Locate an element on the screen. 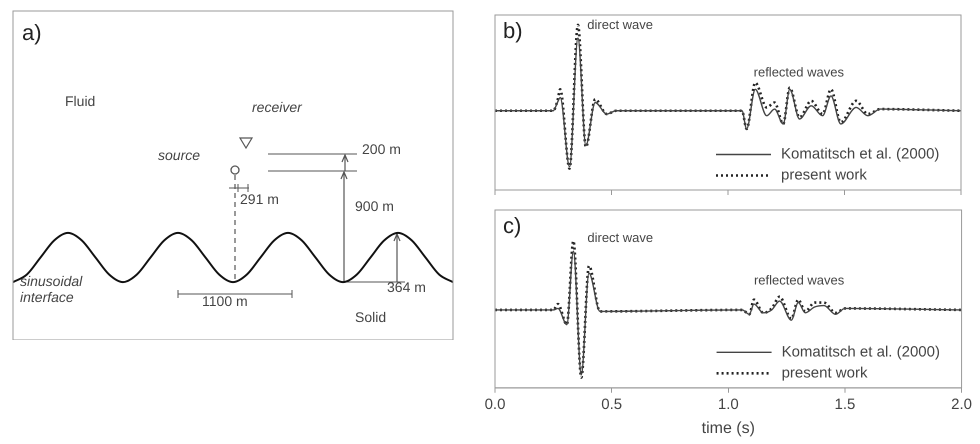  text: receiver is located at coordinates (277, 107).